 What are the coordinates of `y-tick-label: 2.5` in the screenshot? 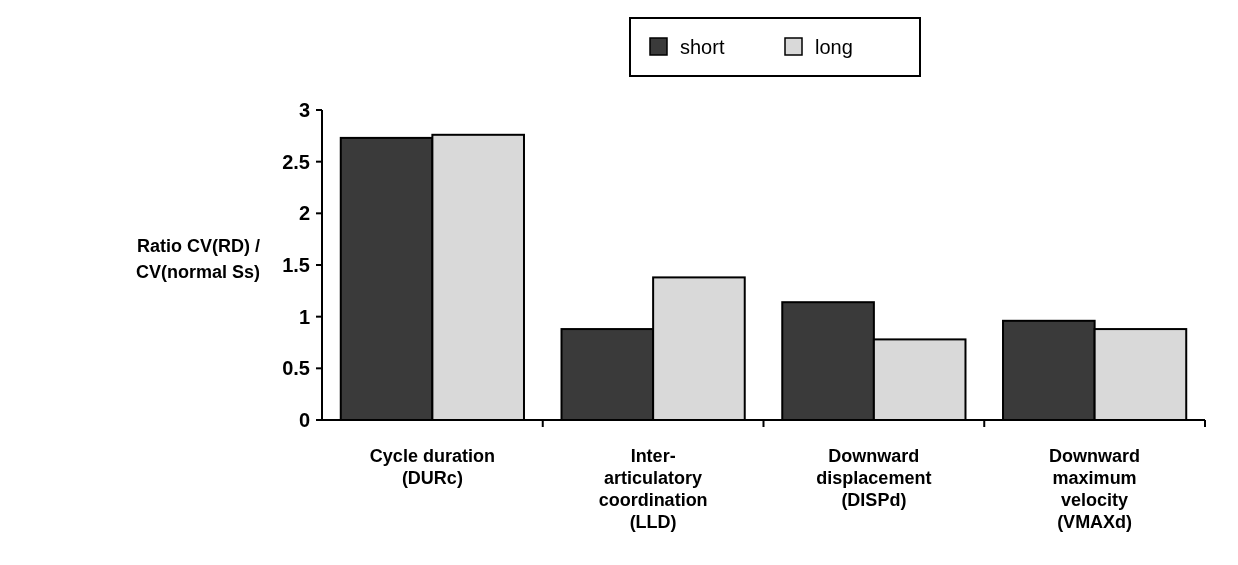 It's located at (296, 161).